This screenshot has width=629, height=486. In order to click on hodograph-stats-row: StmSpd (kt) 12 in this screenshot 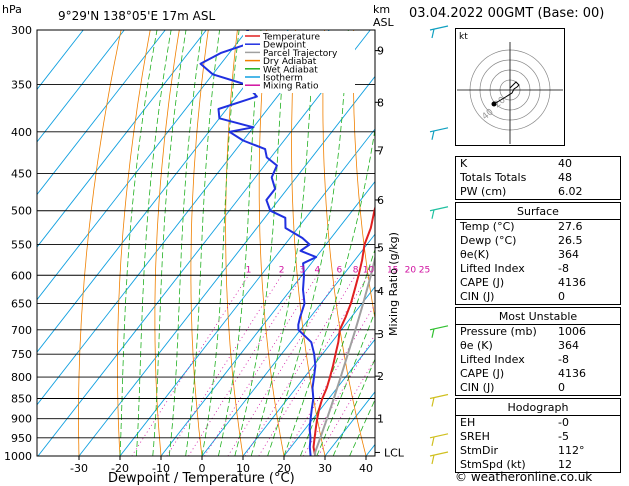, I will do `click(516, 464)`.